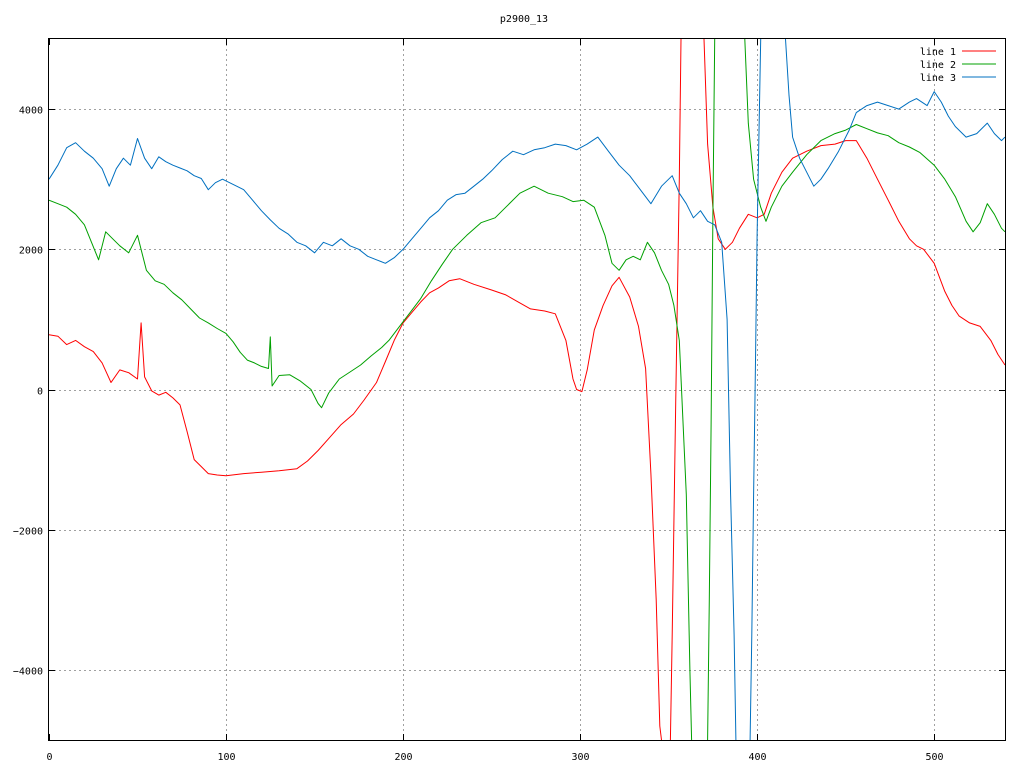  I want to click on legend-label: line 2, so click(938, 65).